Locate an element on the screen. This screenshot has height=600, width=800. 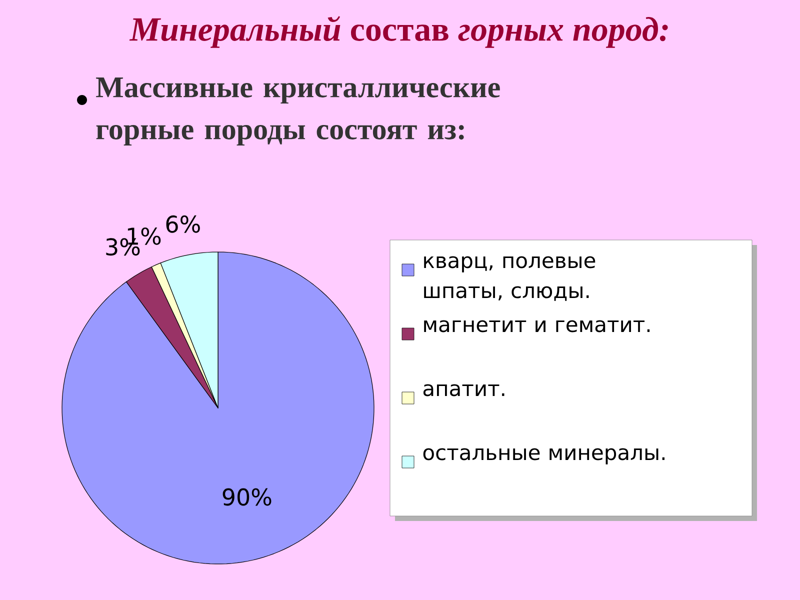
legend-label: магнетит и гематит. is located at coordinates (537, 326).